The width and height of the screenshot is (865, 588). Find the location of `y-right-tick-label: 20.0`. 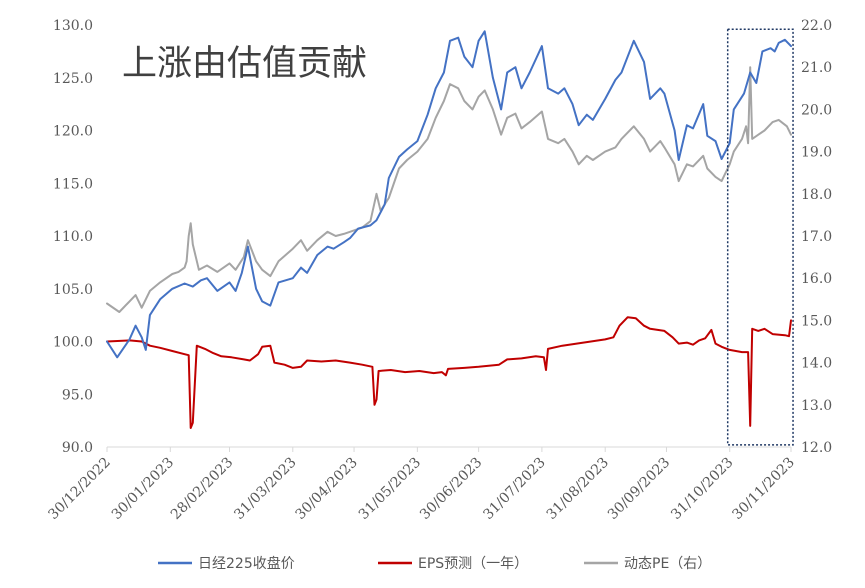

y-right-tick-label: 20.0 is located at coordinates (816, 110).